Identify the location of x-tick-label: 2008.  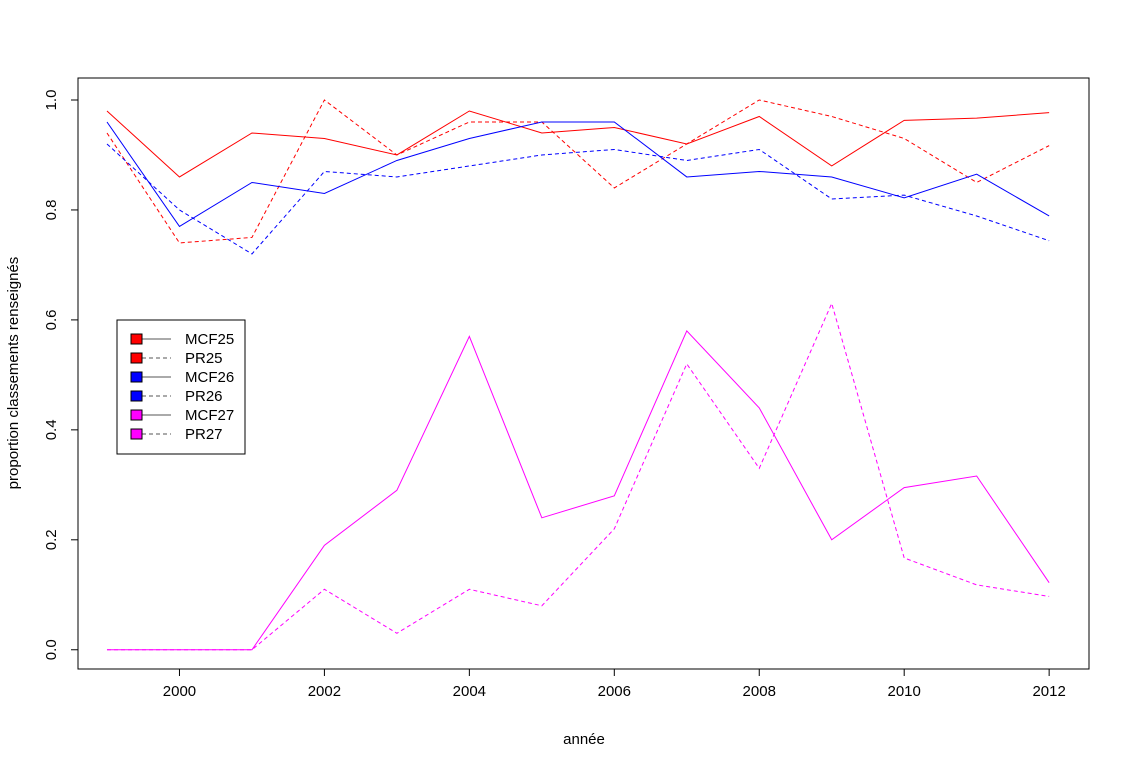
(759, 691).